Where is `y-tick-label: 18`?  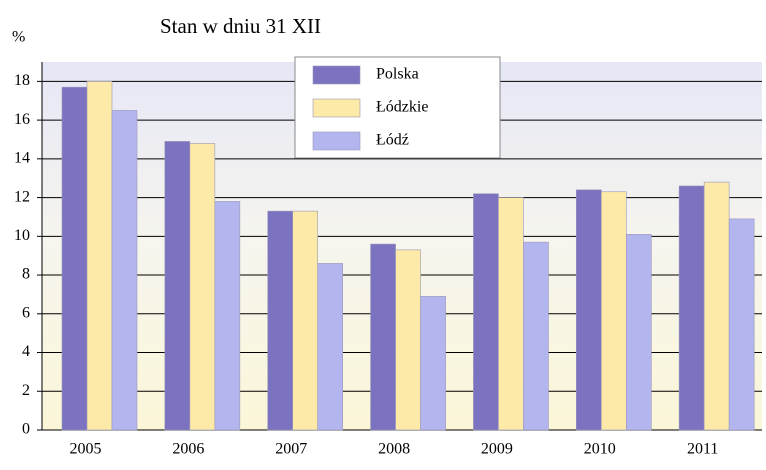 y-tick-label: 18 is located at coordinates (22, 80).